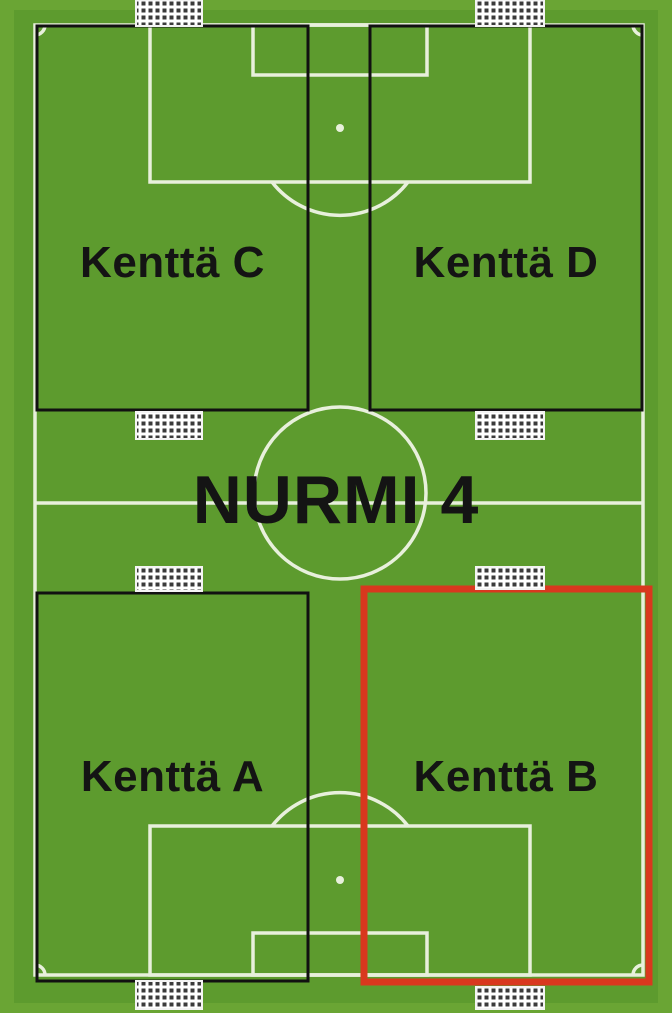 The height and width of the screenshot is (1013, 672). I want to click on center-circle, so click(340, 493).